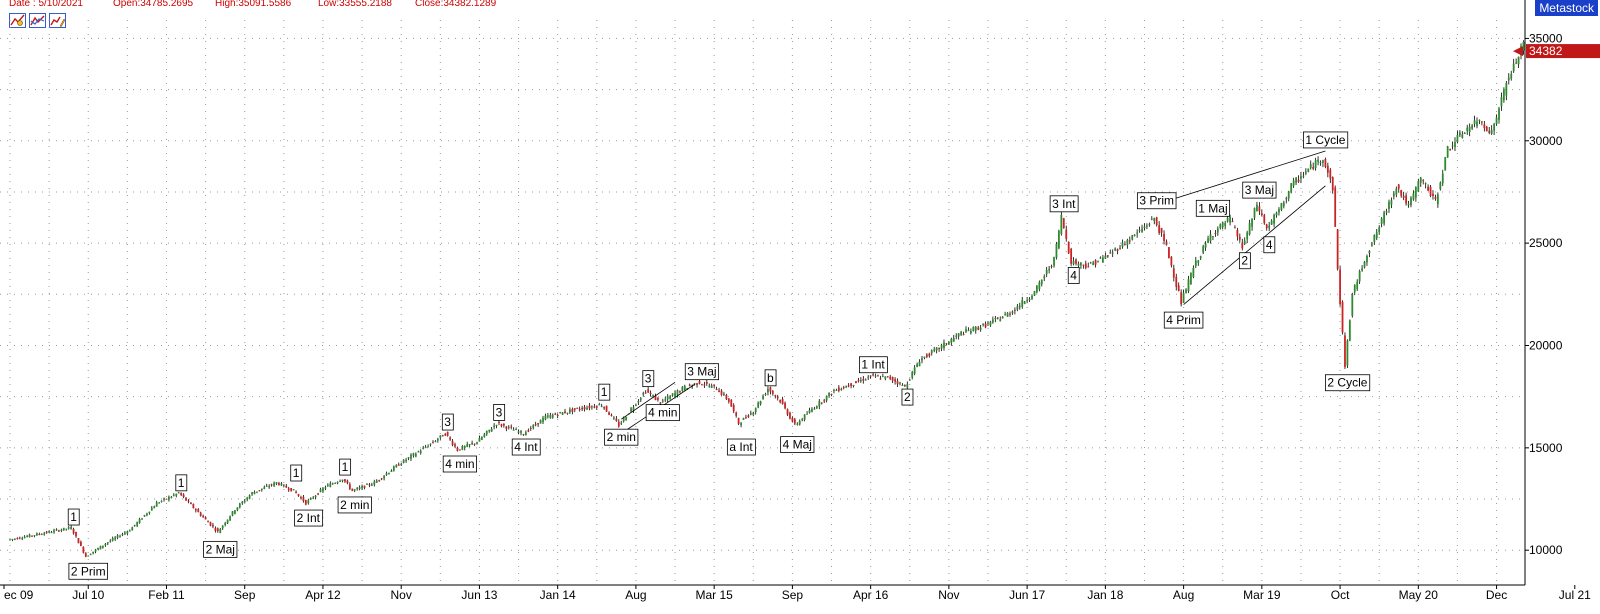  I want to click on y-tick-label: 20000, so click(1546, 345).